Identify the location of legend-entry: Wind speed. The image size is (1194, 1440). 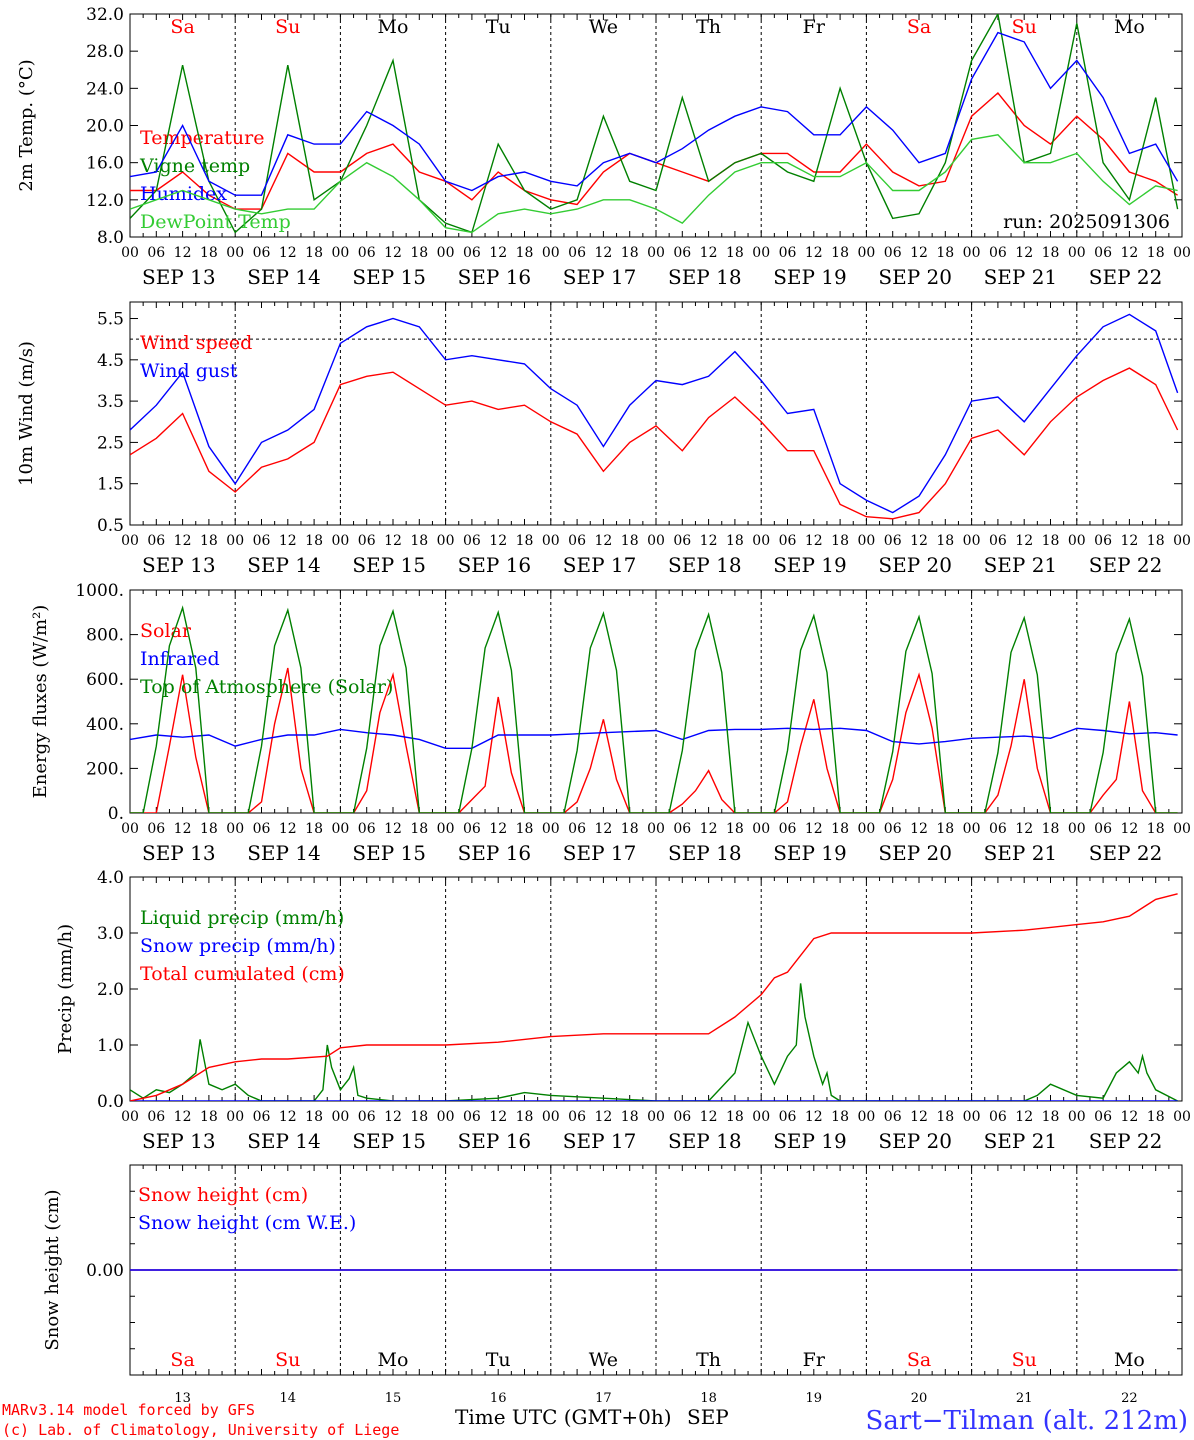
(196, 343).